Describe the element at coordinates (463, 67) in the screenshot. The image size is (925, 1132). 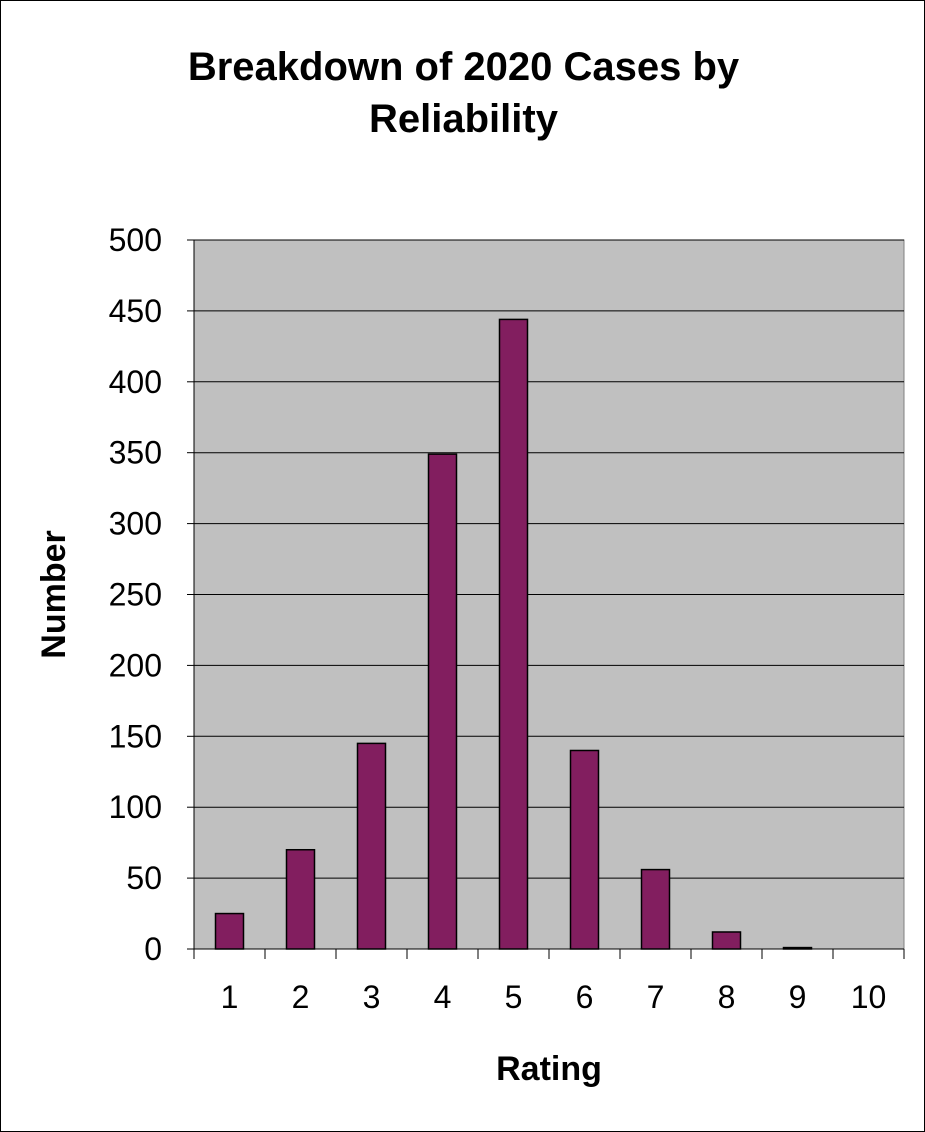
I see `chart-title-line-1: Breakdown of 2020 Cases by` at that location.